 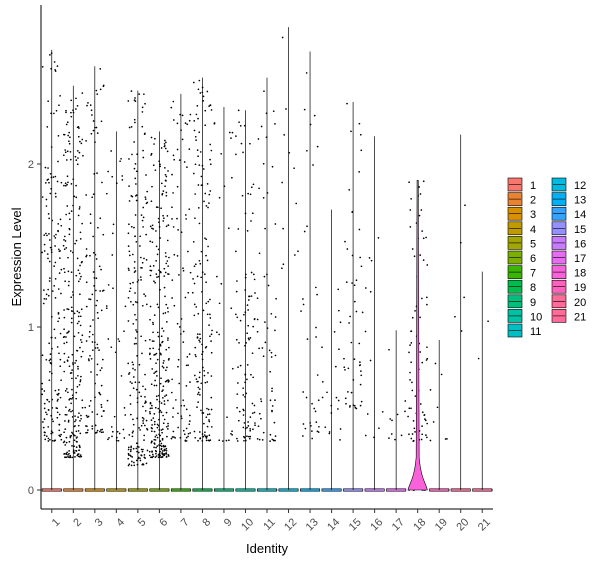 I want to click on y-axis-label: Expression Level, so click(x=16, y=256).